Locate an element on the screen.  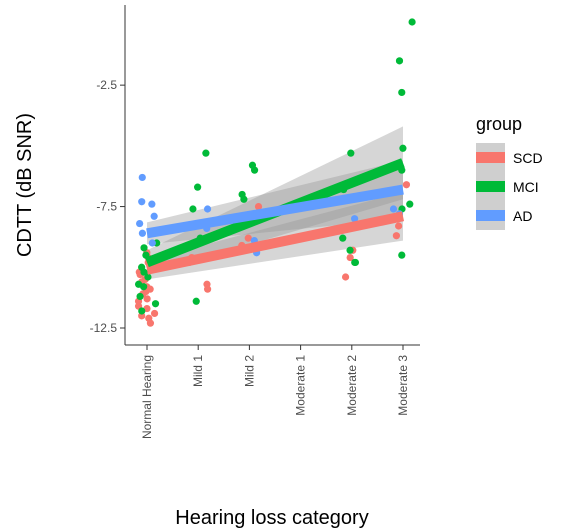
fit-line-ad is located at coordinates (275, 211).